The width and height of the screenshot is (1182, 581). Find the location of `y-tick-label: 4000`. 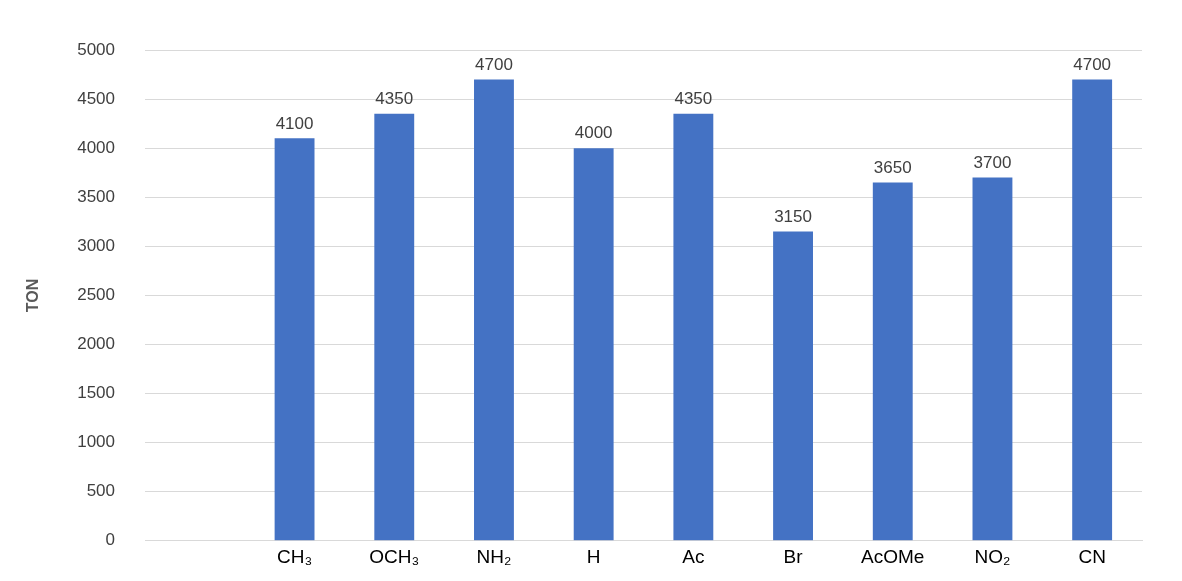

y-tick-label: 4000 is located at coordinates (96, 147).